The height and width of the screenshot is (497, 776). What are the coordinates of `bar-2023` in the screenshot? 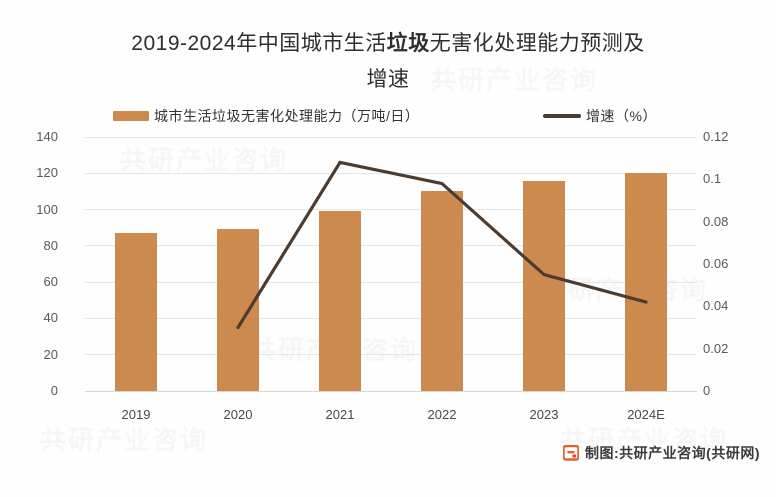 It's located at (544, 286).